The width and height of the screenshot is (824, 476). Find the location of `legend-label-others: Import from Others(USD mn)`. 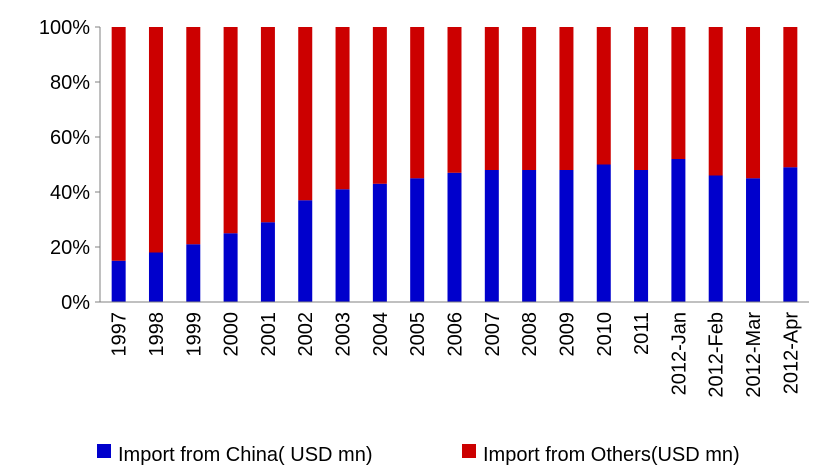

legend-label-others: Import from Others(USD mn) is located at coordinates (611, 455).